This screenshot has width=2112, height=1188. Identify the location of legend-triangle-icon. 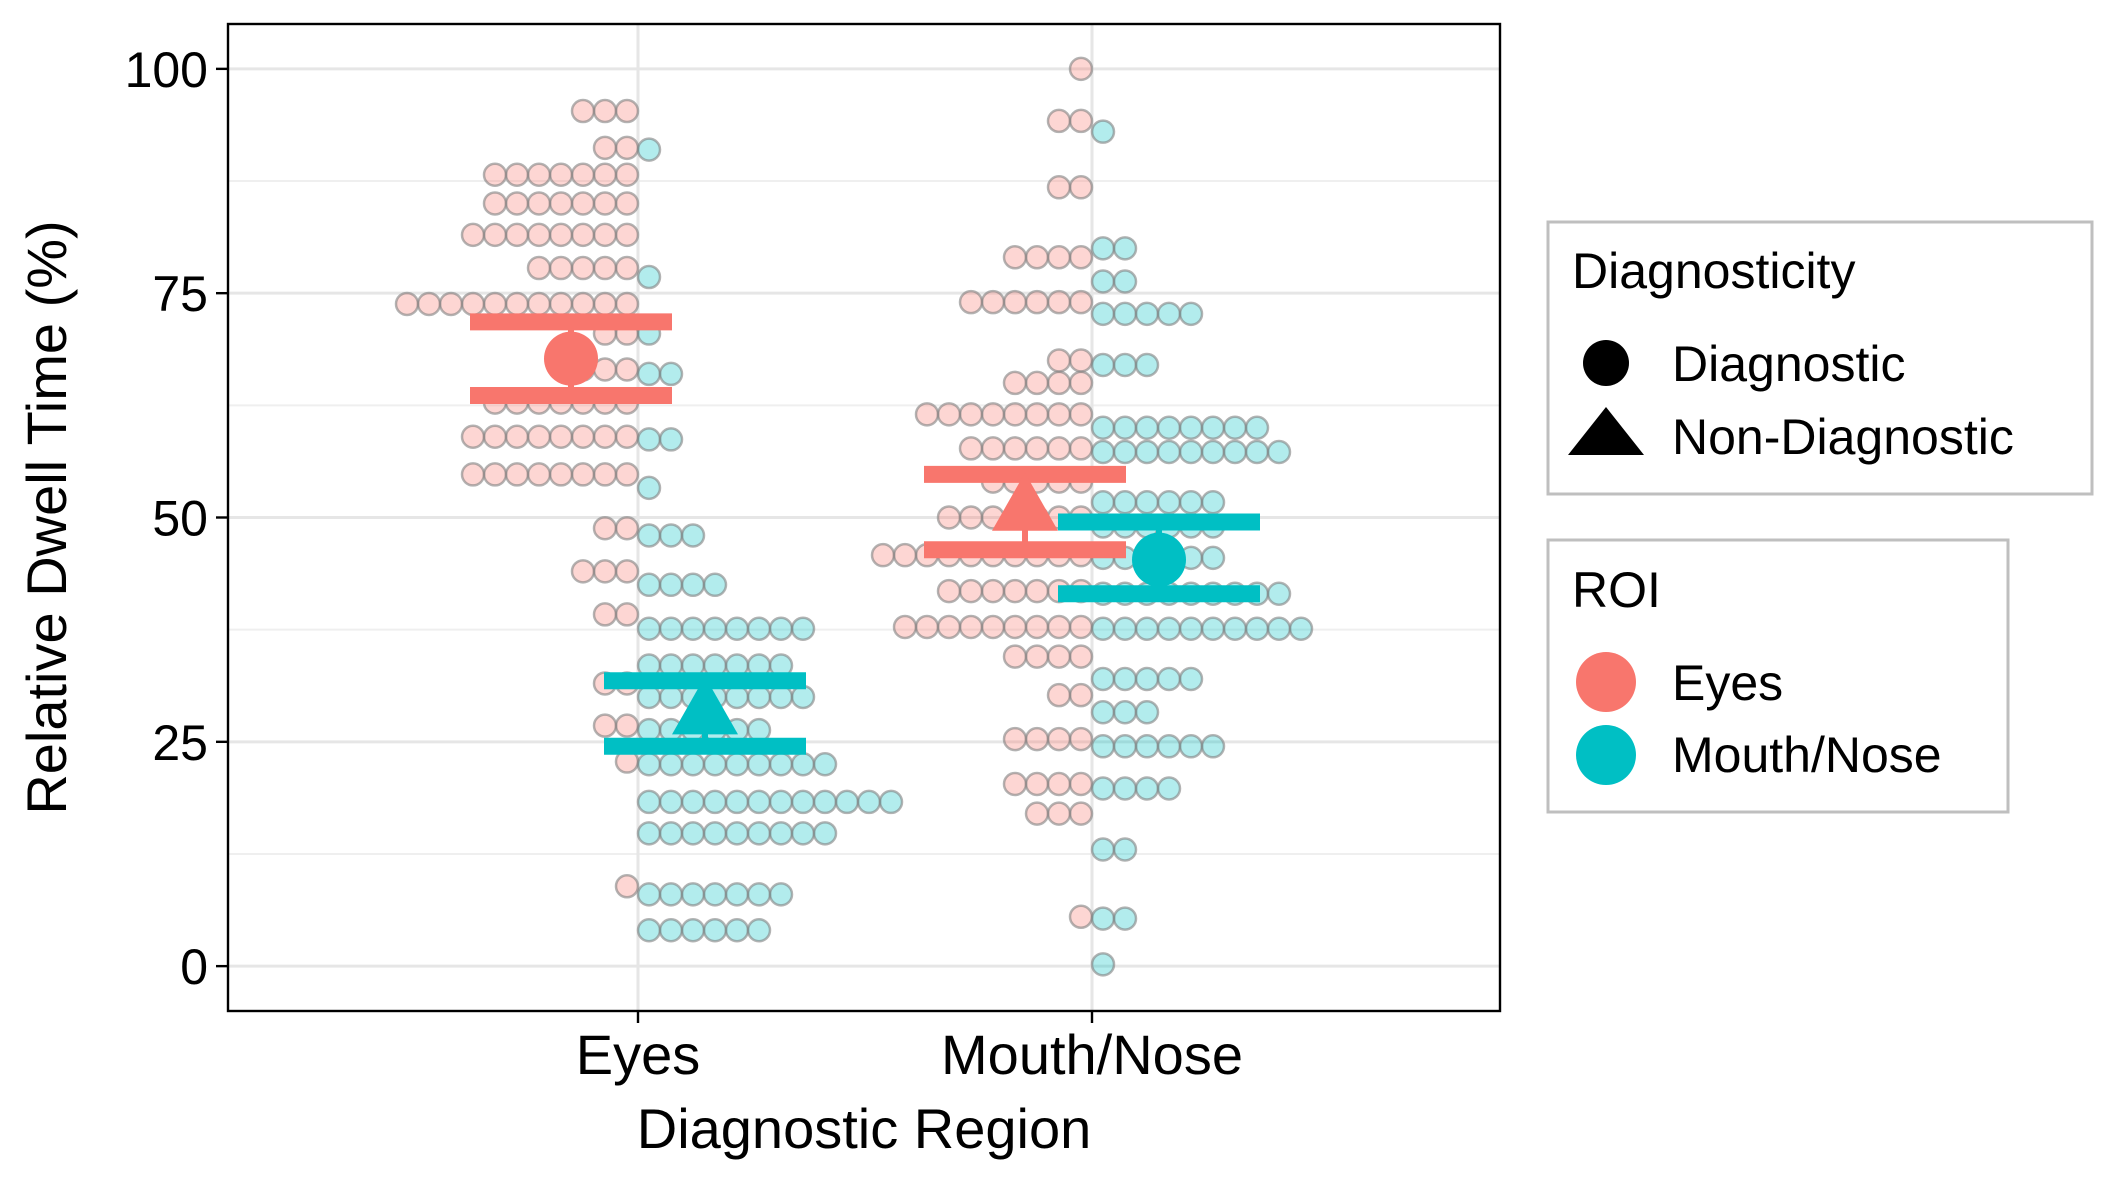
(1606, 431).